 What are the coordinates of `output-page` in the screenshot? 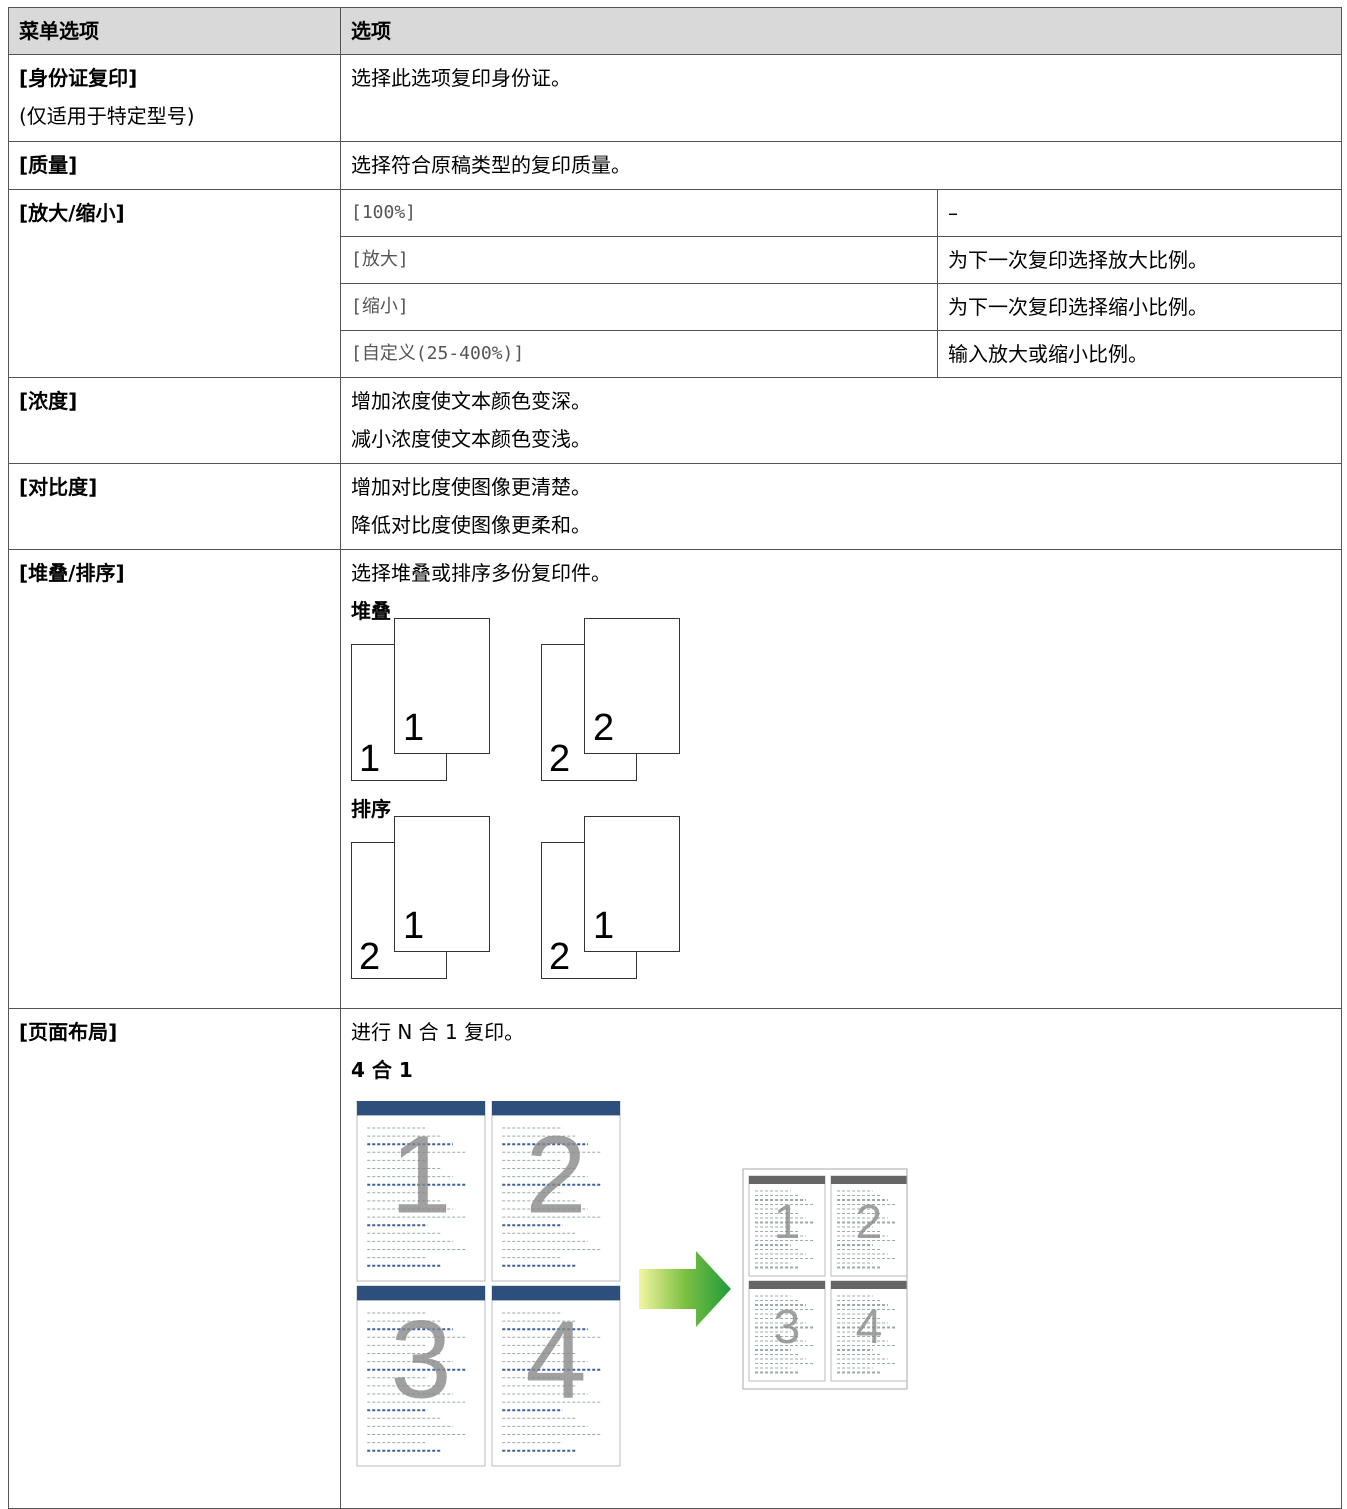 It's located at (825, 1279).